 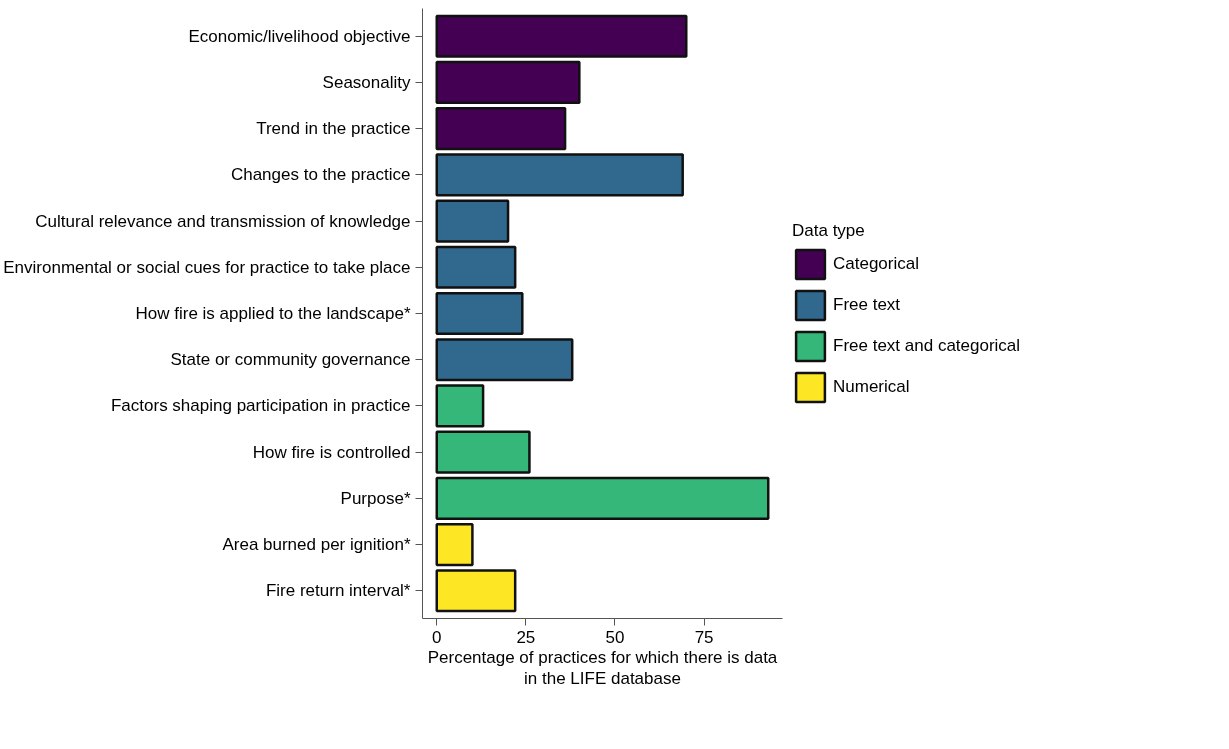 I want to click on y-tick-label: Seasonality, so click(x=366, y=82).